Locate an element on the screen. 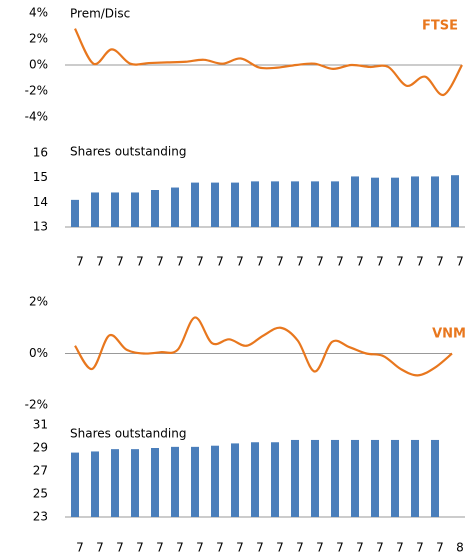 This screenshot has width=471, height=560. y-tick-label: 15 is located at coordinates (40, 177).